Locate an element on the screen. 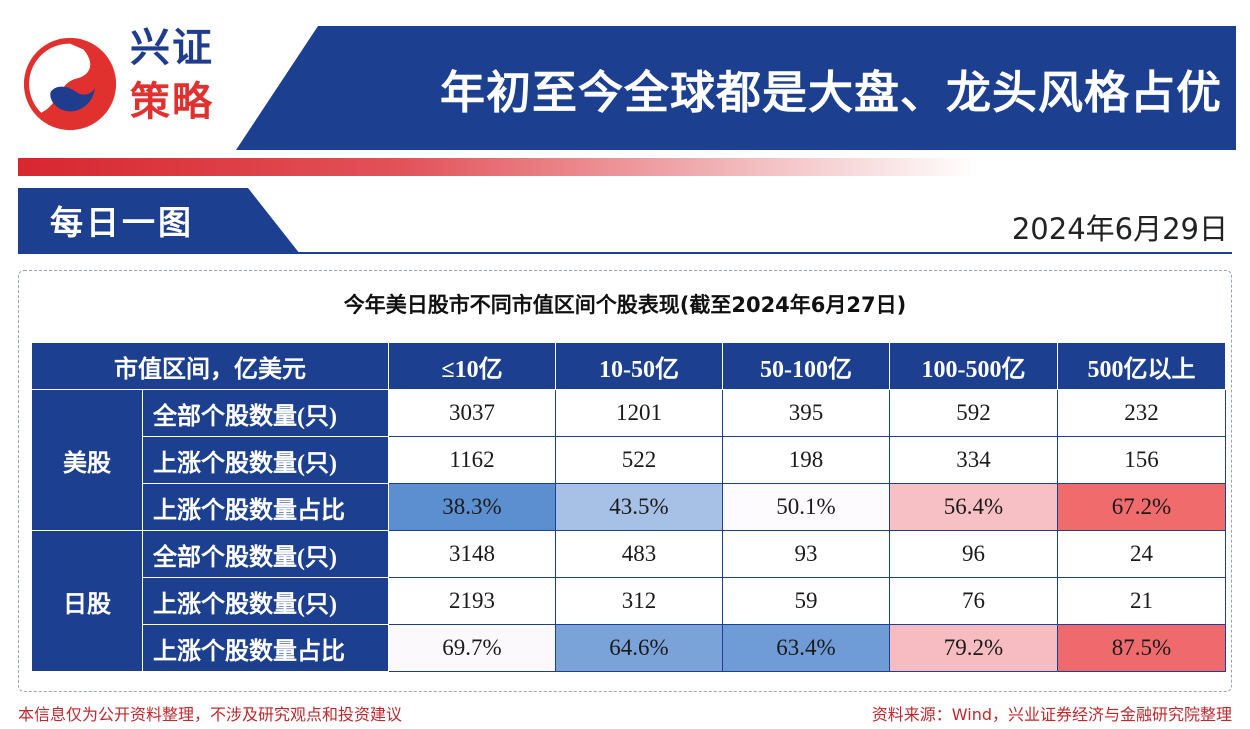 The width and height of the screenshot is (1250, 729). table-title: 今年美日股市不同市值区间个股表现(截至2024年6月27日) is located at coordinates (625, 305).